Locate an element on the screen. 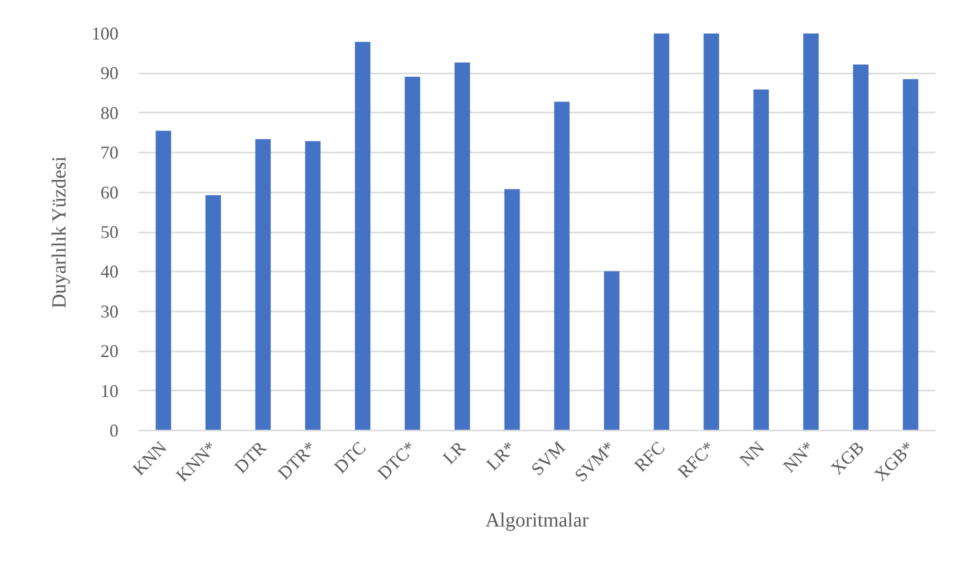 This screenshot has height=578, width=960. y-tick-label: 20 is located at coordinates (109, 351).